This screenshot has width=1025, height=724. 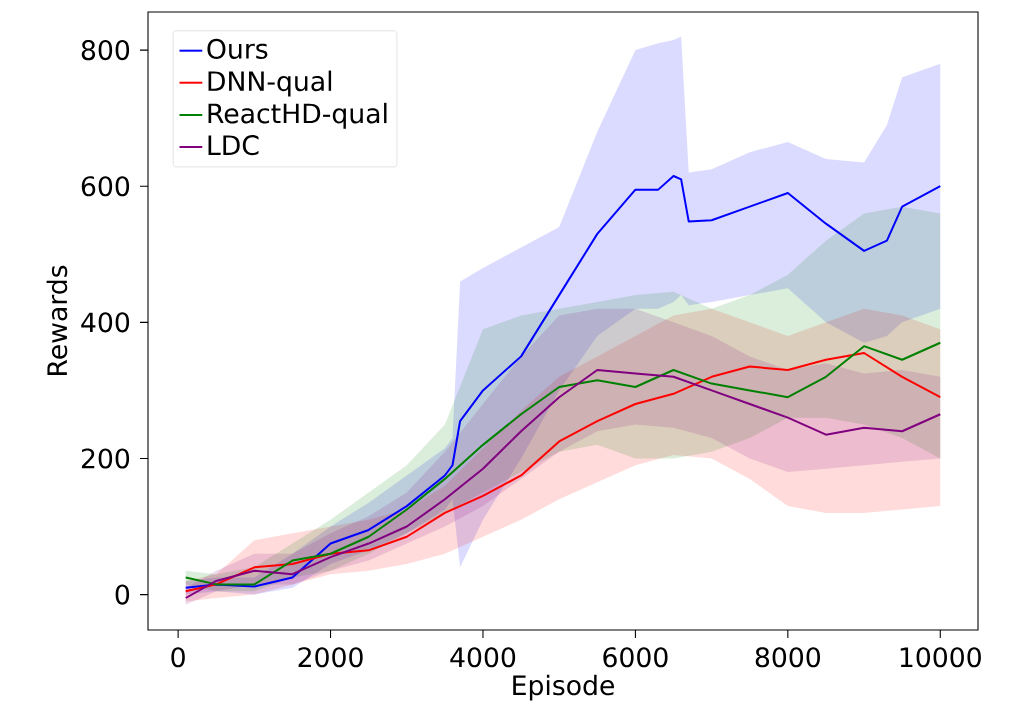 I want to click on x-tick-label: 8000, so click(x=787, y=657).